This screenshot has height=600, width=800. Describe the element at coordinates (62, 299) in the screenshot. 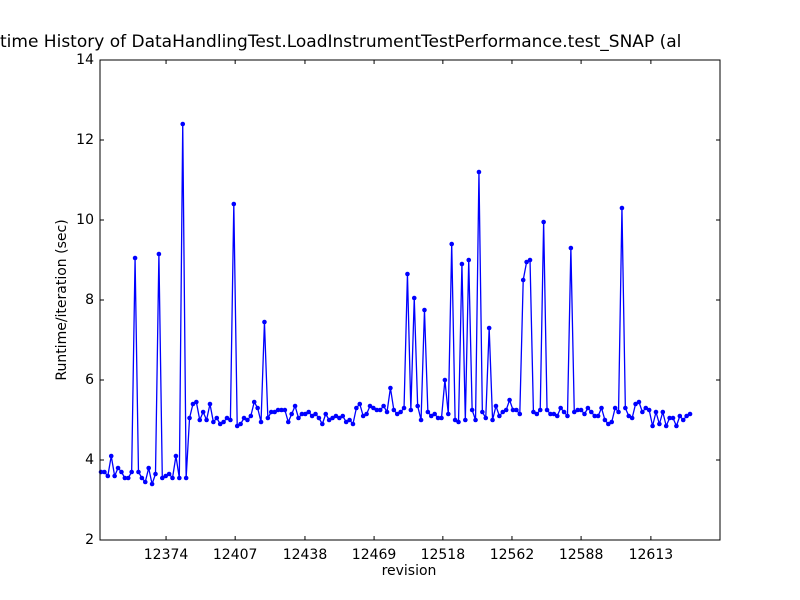

I see `y-axis-label: Runtime/iteration (sec)` at that location.